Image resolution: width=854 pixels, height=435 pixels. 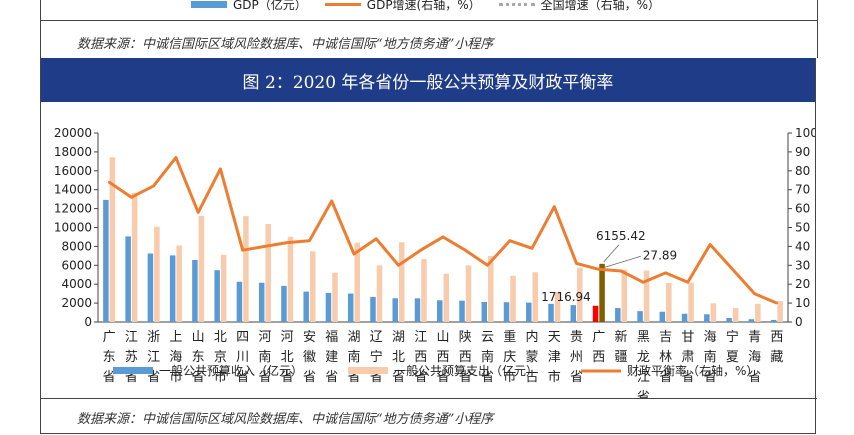 I want to click on category-label: 四川省, so click(x=242, y=357).